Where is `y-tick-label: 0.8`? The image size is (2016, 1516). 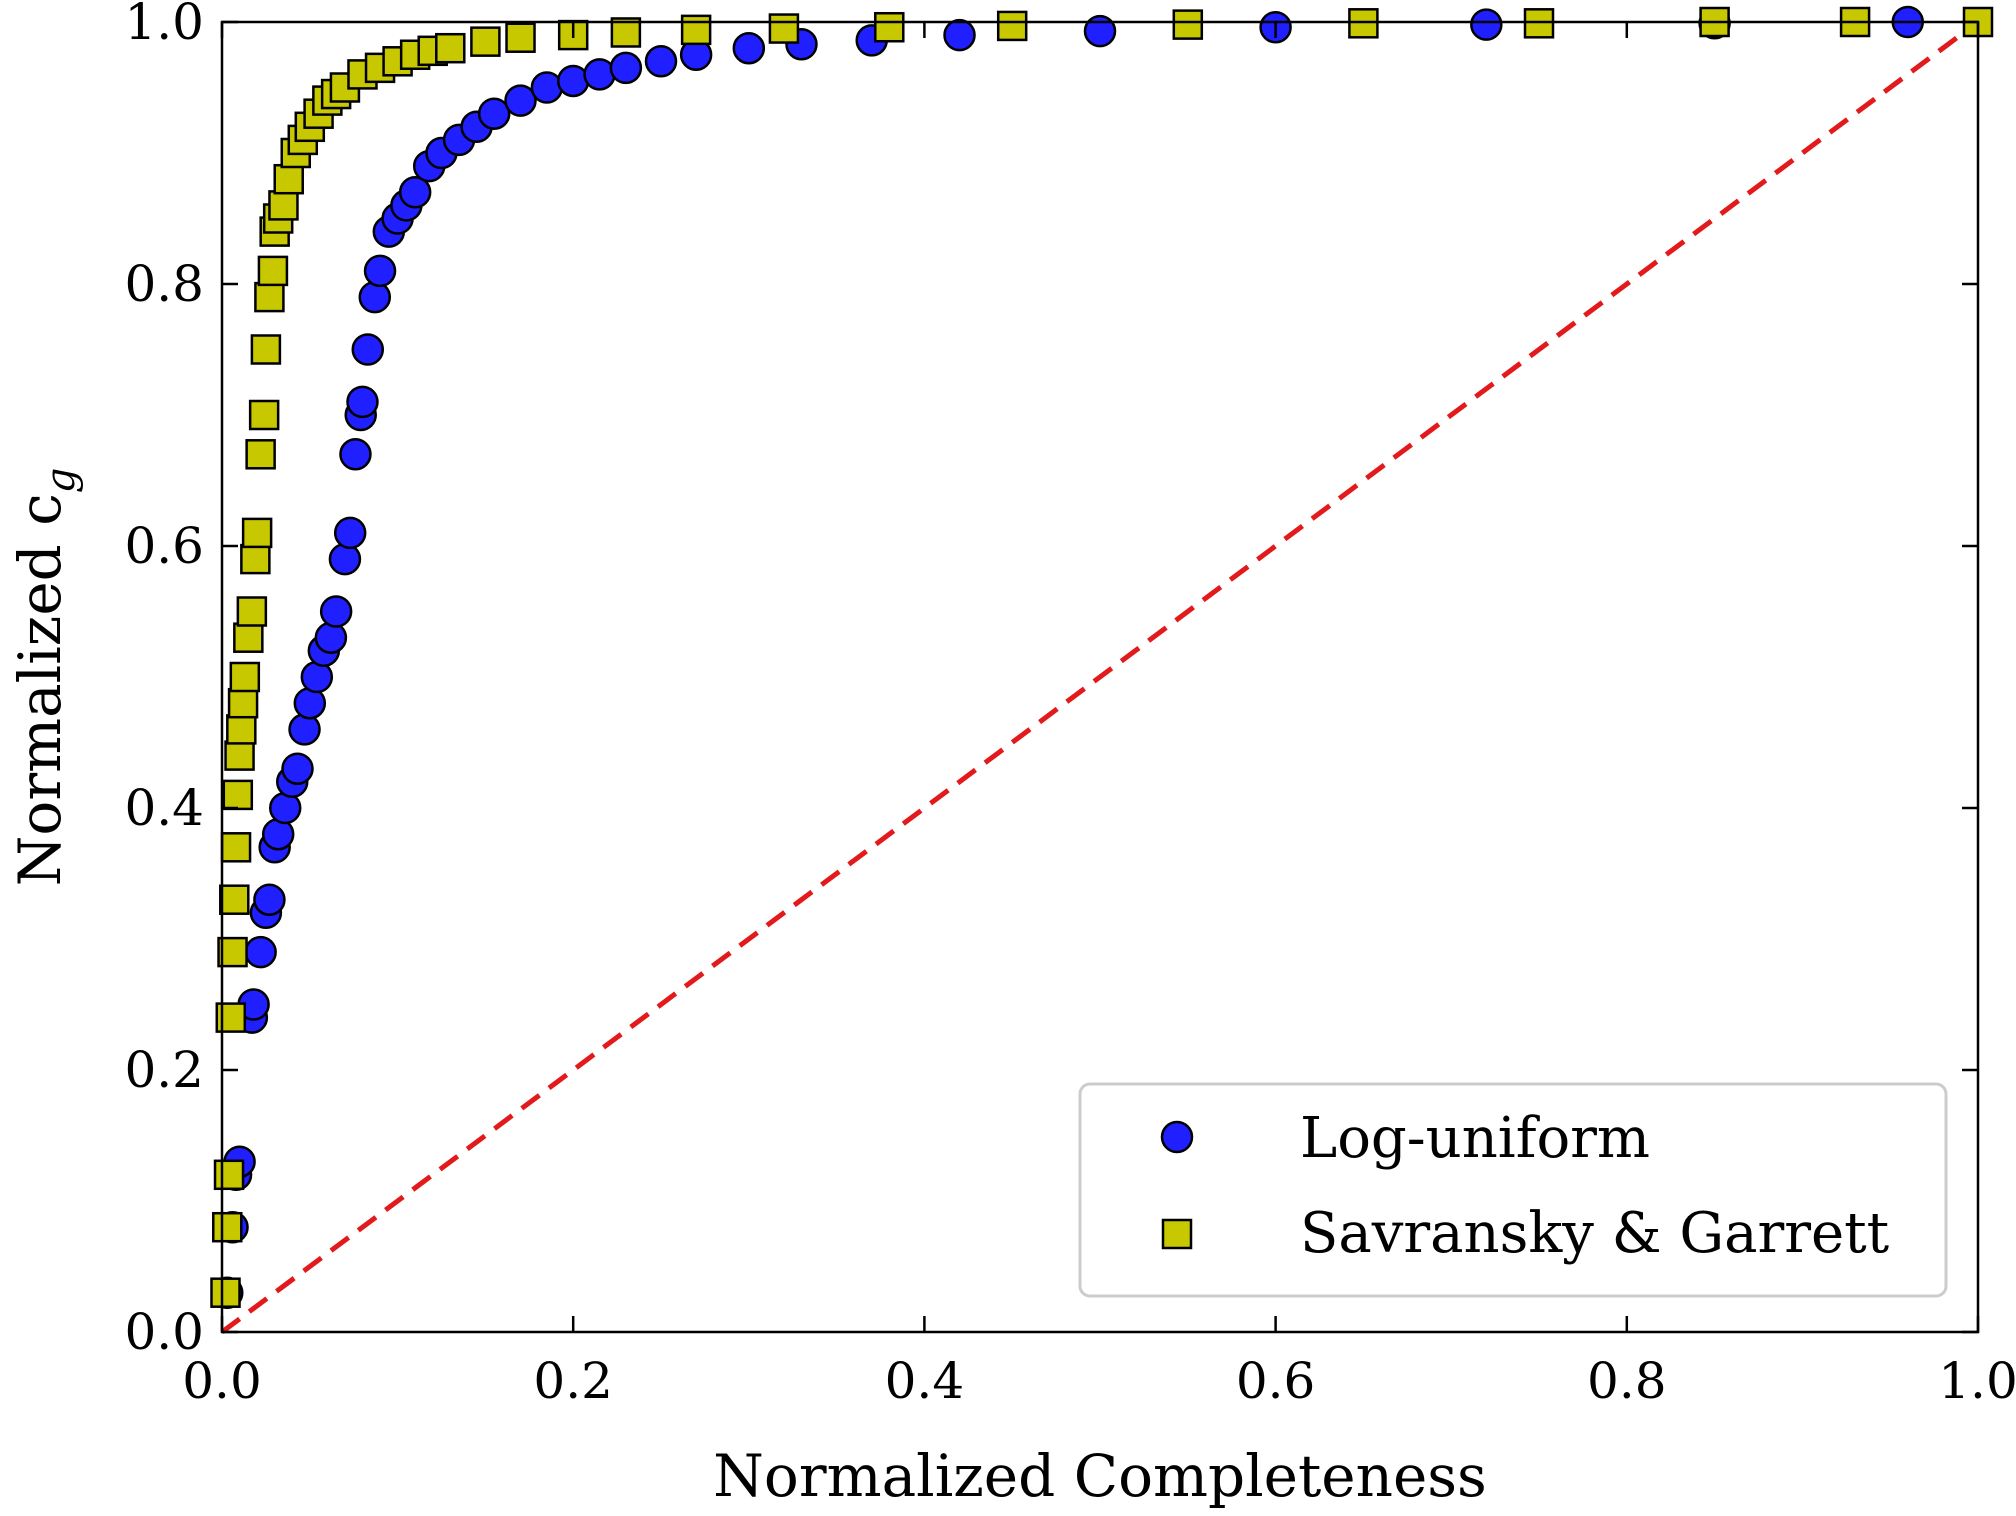
y-tick-label: 0.8 is located at coordinates (164, 284).